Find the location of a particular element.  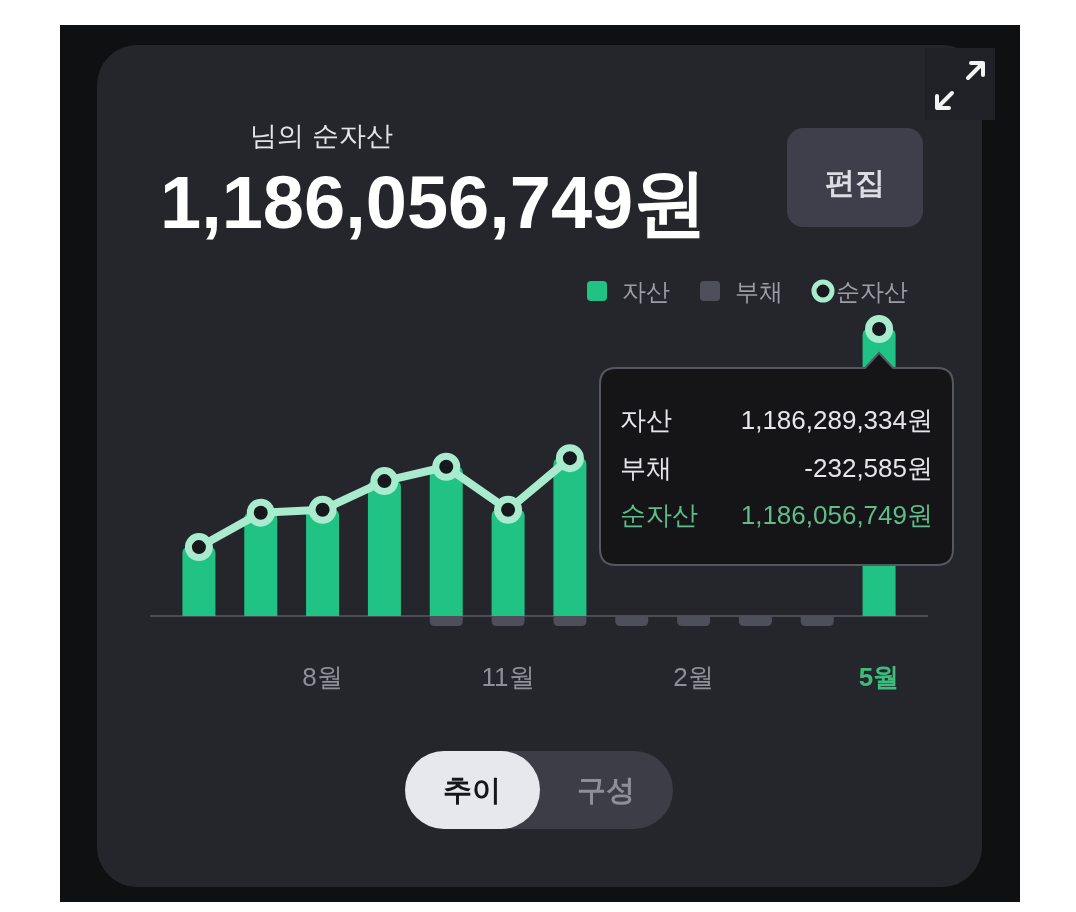

x-tick-label: 11월 is located at coordinates (508, 677).